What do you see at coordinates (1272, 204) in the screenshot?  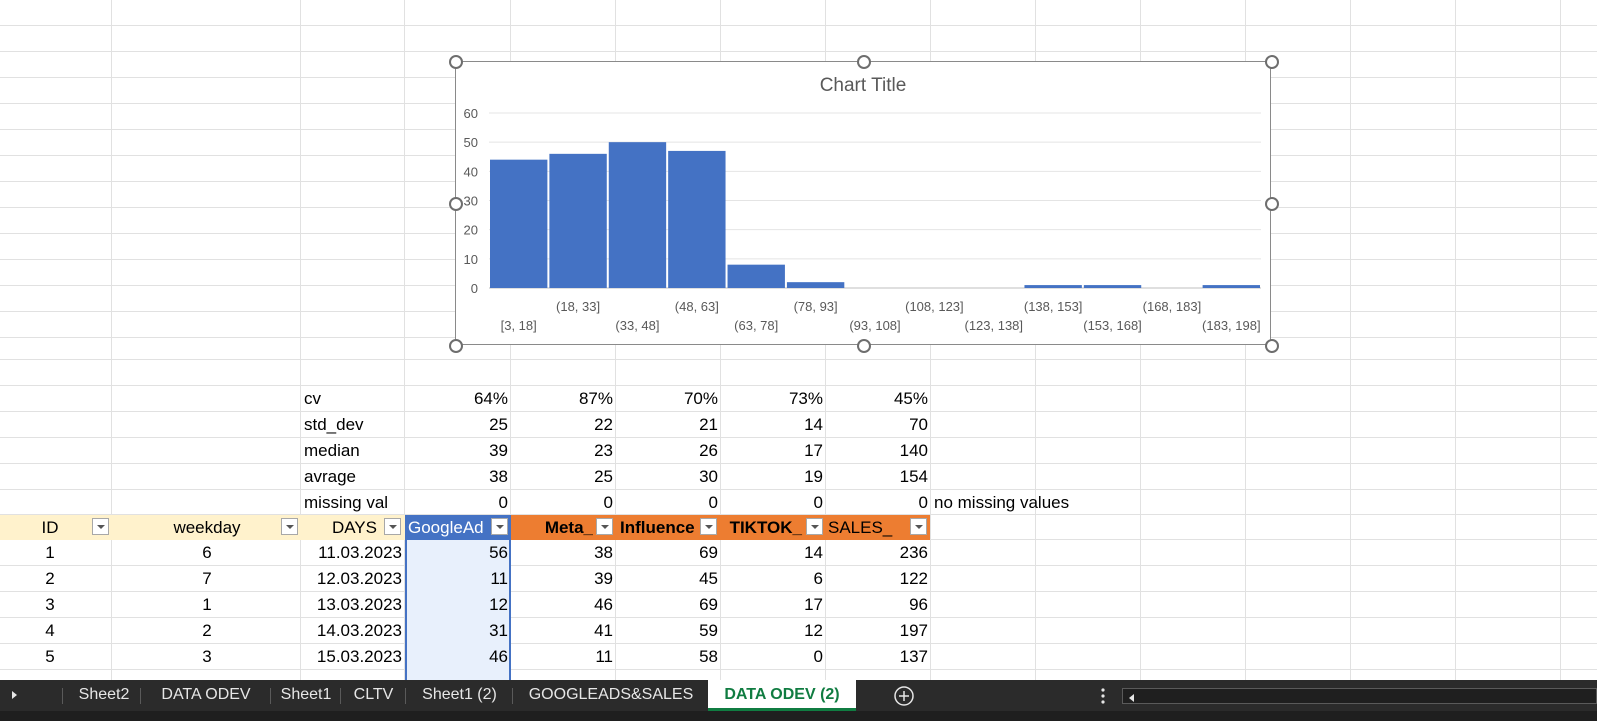 I see `resize-handle-mr` at bounding box center [1272, 204].